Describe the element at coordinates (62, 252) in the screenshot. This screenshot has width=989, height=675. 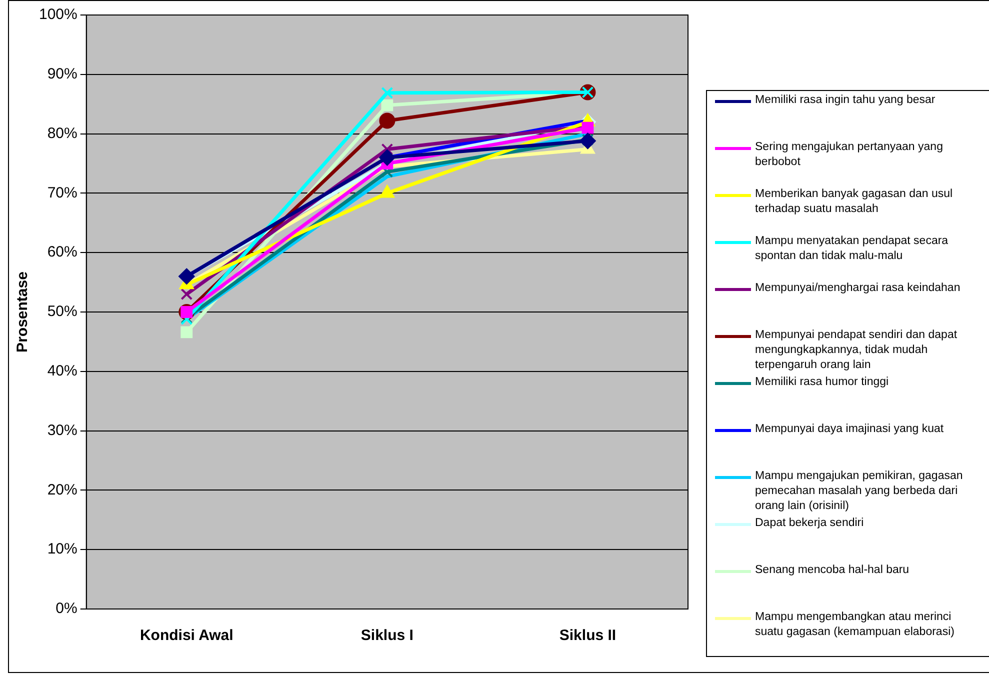
I see `y-tick-label: 60%` at that location.